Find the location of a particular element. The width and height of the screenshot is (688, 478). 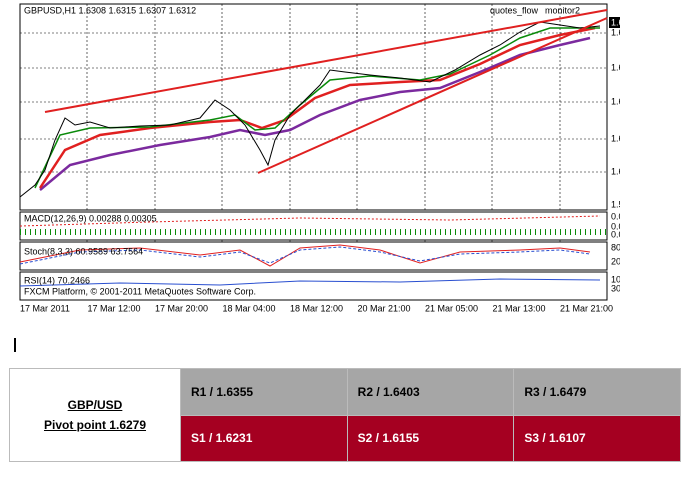

macd-axis: 0.00348 is located at coordinates (615, 216).